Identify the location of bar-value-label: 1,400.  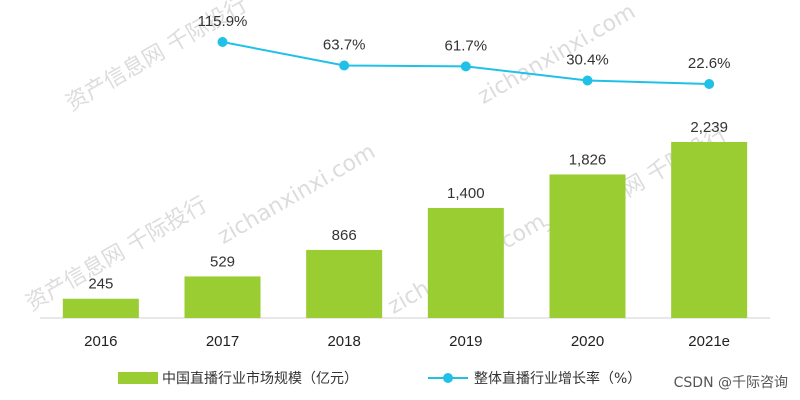
(466, 193).